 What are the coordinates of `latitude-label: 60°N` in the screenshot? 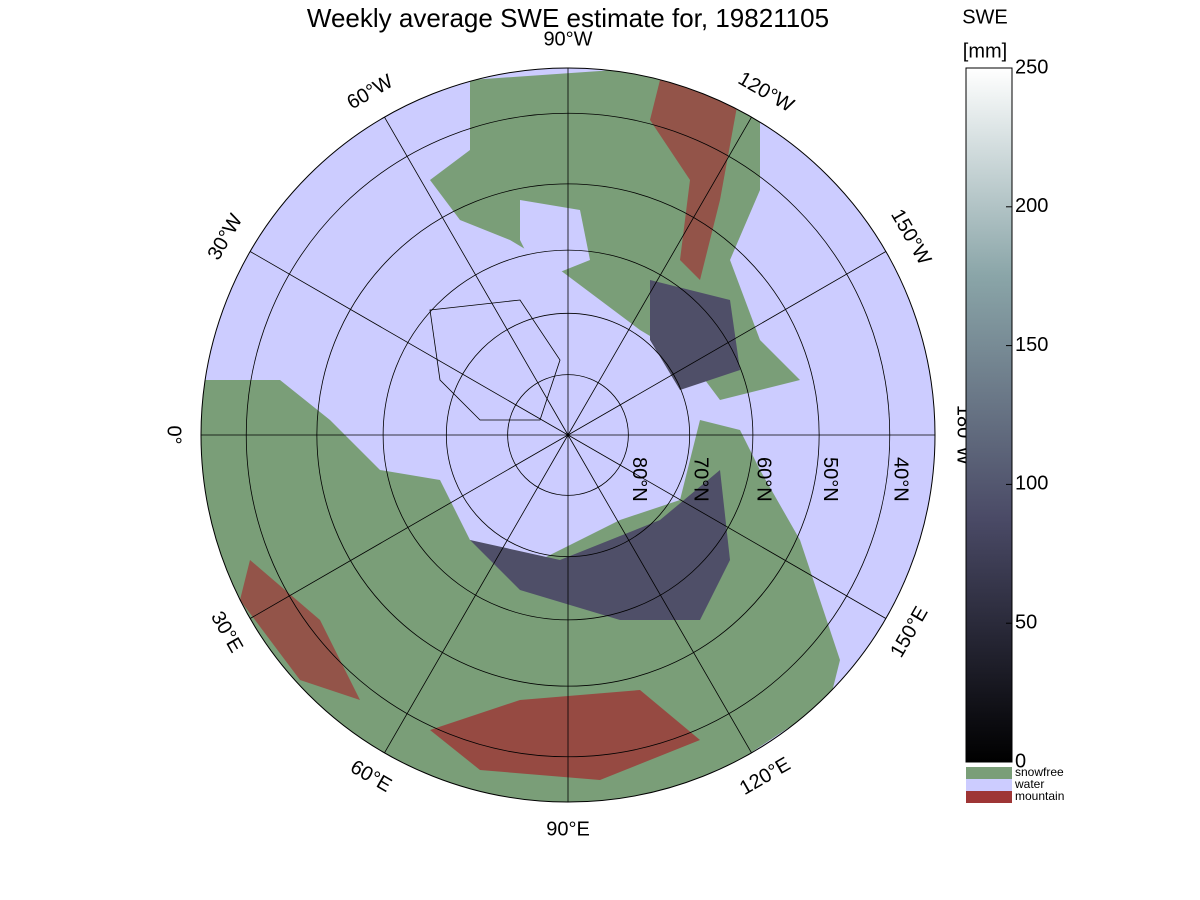 It's located at (764, 479).